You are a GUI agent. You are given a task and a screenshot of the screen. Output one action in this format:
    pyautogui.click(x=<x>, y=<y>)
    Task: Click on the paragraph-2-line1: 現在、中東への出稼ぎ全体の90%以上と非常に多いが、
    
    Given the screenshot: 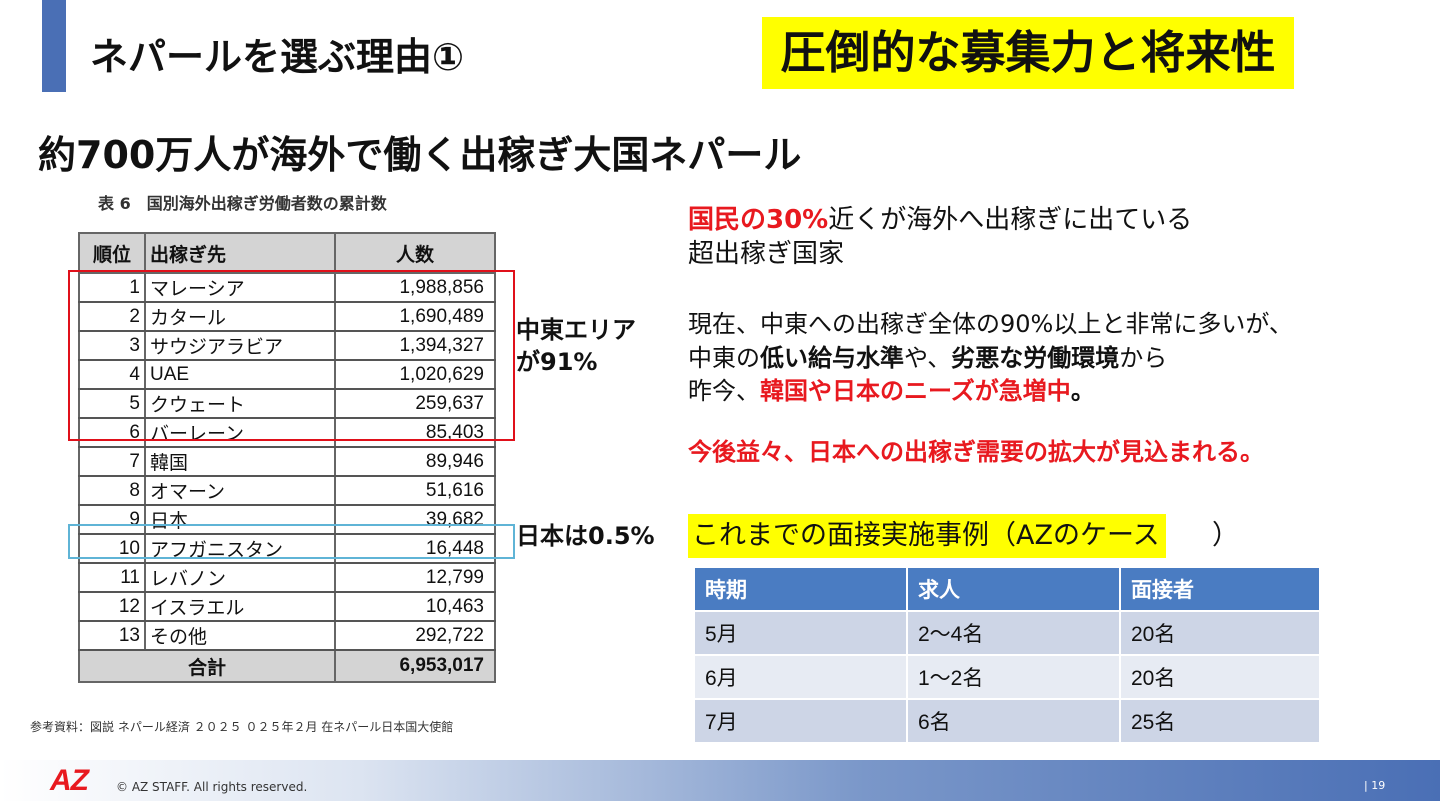 What is the action you would take?
    pyautogui.click(x=990, y=324)
    